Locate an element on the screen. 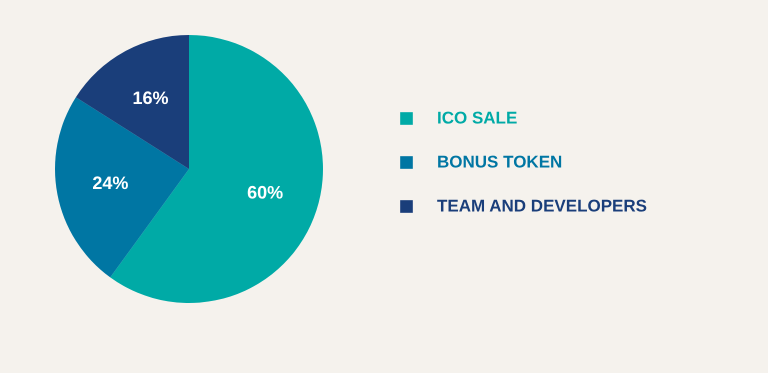  legend-label: BONUS TOKEN is located at coordinates (499, 162).